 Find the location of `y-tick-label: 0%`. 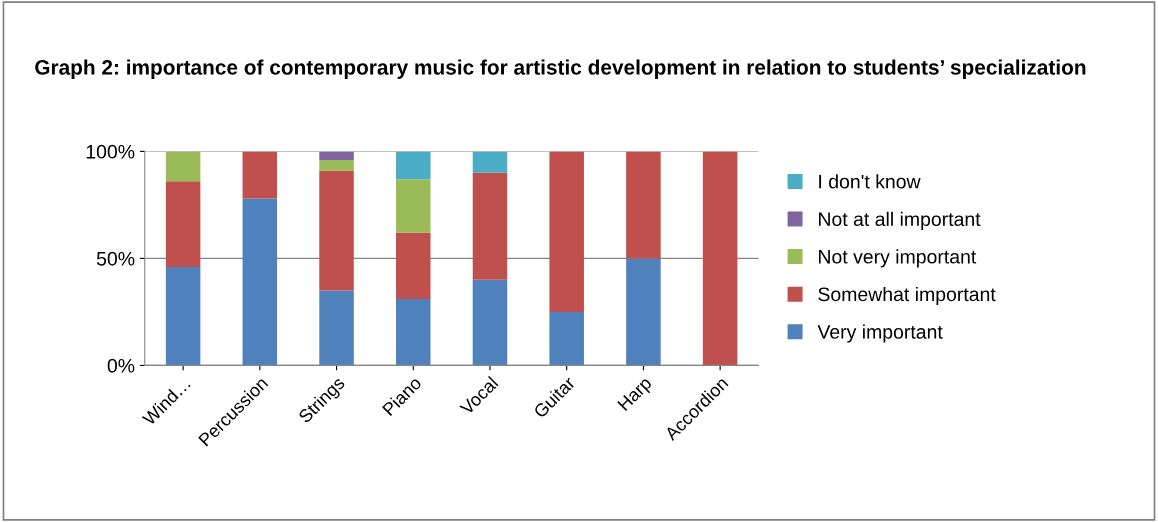

y-tick-label: 0% is located at coordinates (121, 365).